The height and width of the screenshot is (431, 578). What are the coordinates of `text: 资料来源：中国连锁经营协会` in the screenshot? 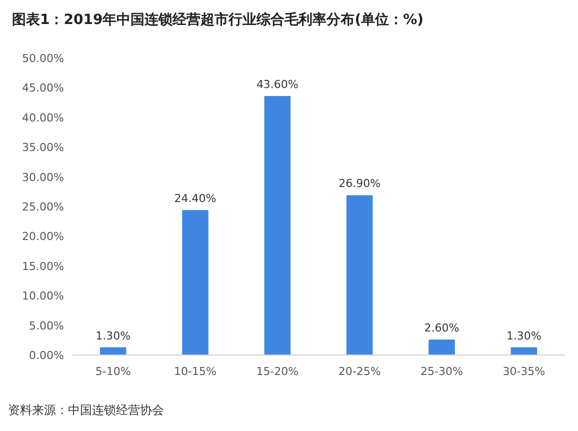 It's located at (86, 410).